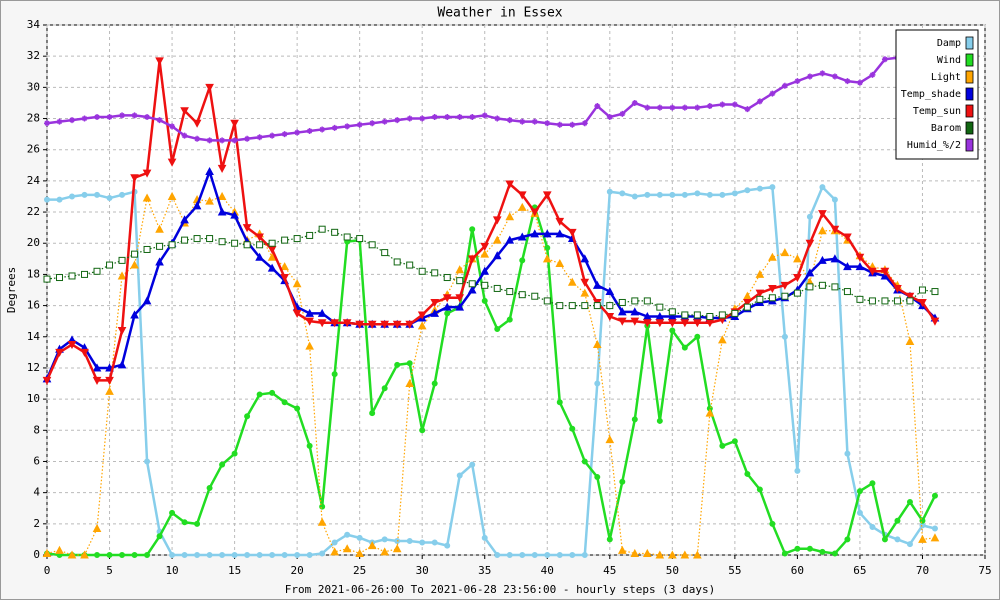 Image resolution: width=1000 pixels, height=600 pixels. I want to click on x-tick-label: 60, so click(797, 570).